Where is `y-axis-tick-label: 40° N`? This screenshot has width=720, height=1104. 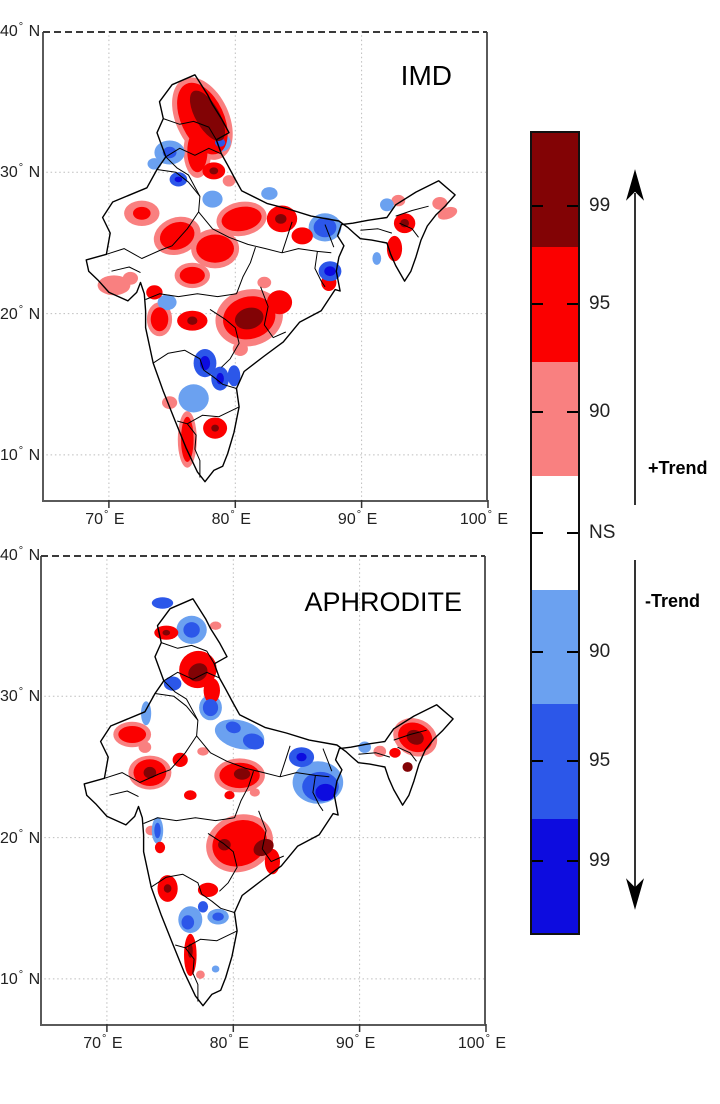
y-axis-tick-label: 40° N is located at coordinates (20, 554).